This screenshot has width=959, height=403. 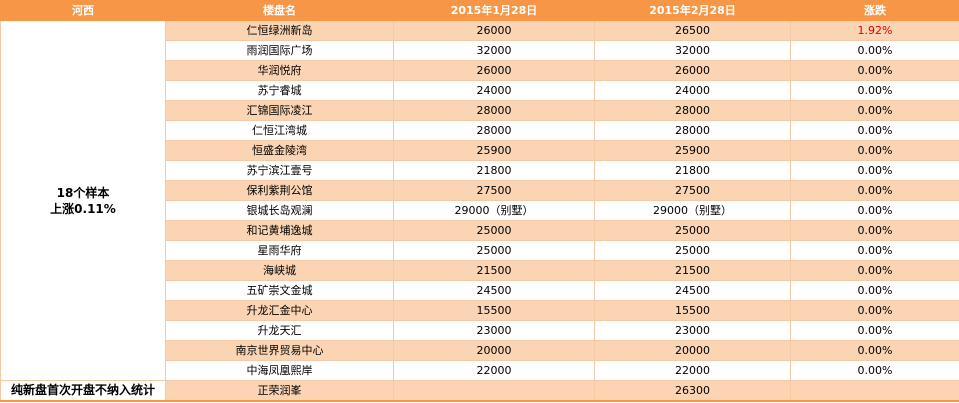 What do you see at coordinates (83, 391) in the screenshot?
I see `footer-label: 纯新盘首次开盘不纳入统计` at bounding box center [83, 391].